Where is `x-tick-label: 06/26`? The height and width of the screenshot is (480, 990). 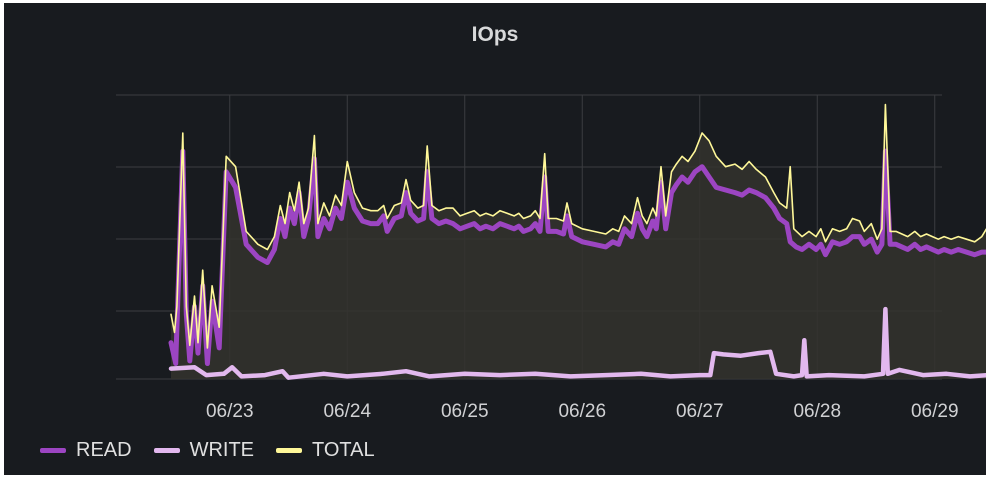 x-tick-label: 06/26 is located at coordinates (582, 411).